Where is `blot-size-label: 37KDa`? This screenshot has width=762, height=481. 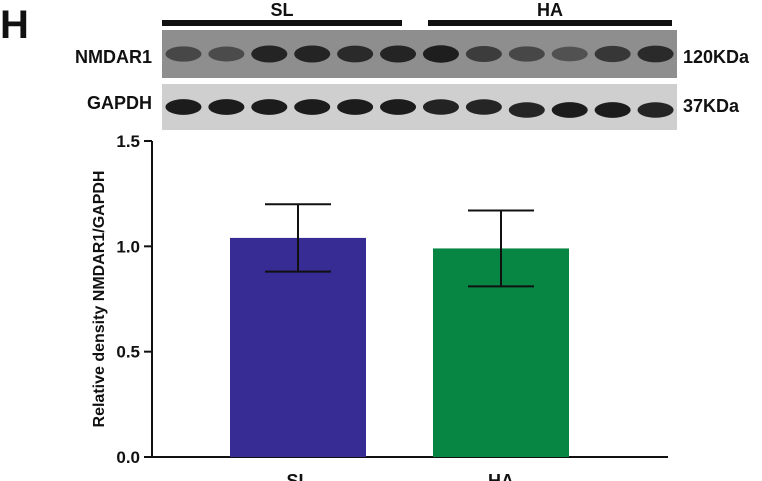
blot-size-label: 37KDa is located at coordinates (711, 106).